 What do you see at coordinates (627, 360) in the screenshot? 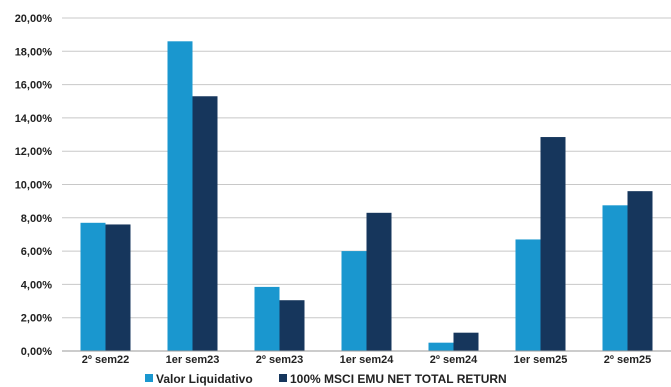
I see `x-tick-label: 2º sem25` at bounding box center [627, 360].